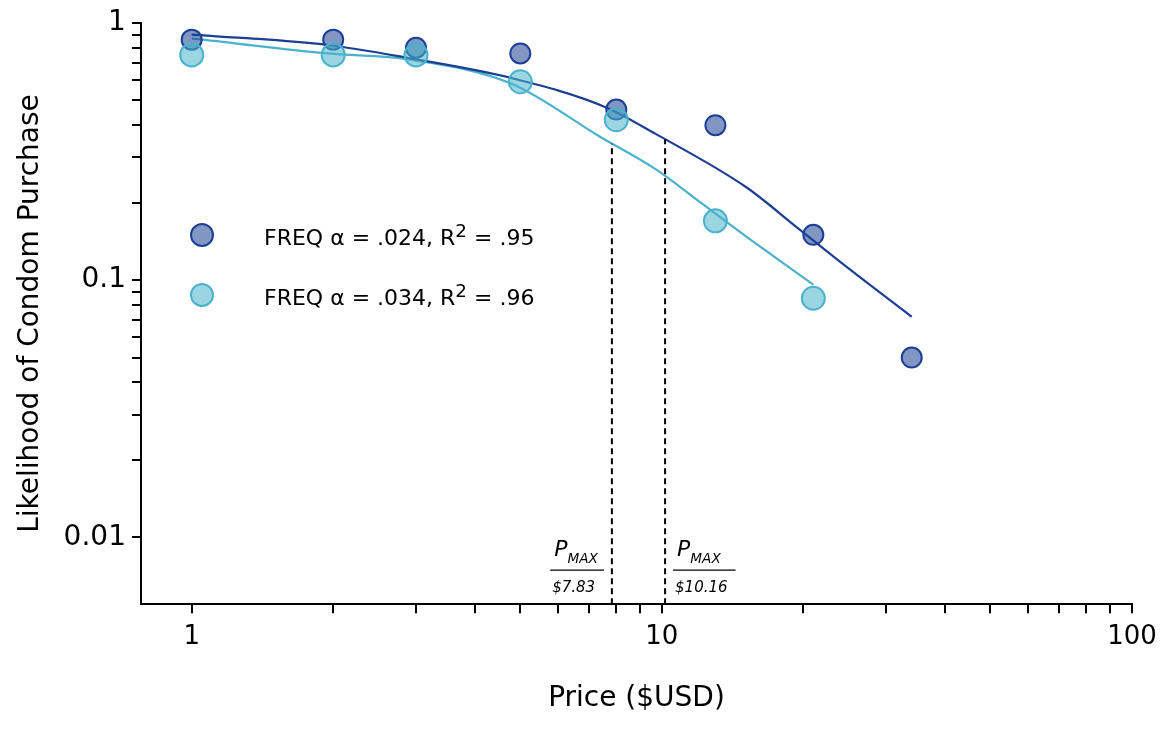  What do you see at coordinates (94, 535) in the screenshot?
I see `y-tick-label: 0.01` at bounding box center [94, 535].